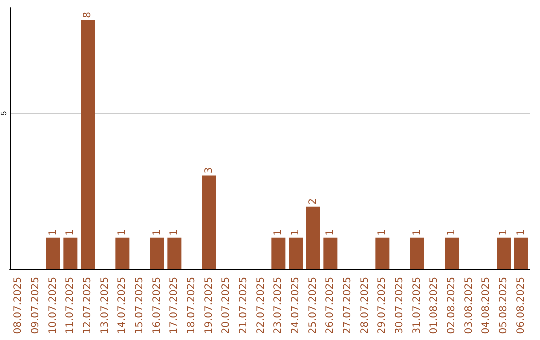  Describe the element at coordinates (313, 305) in the screenshot. I see `x-tick-label: 25.07.2025` at that location.